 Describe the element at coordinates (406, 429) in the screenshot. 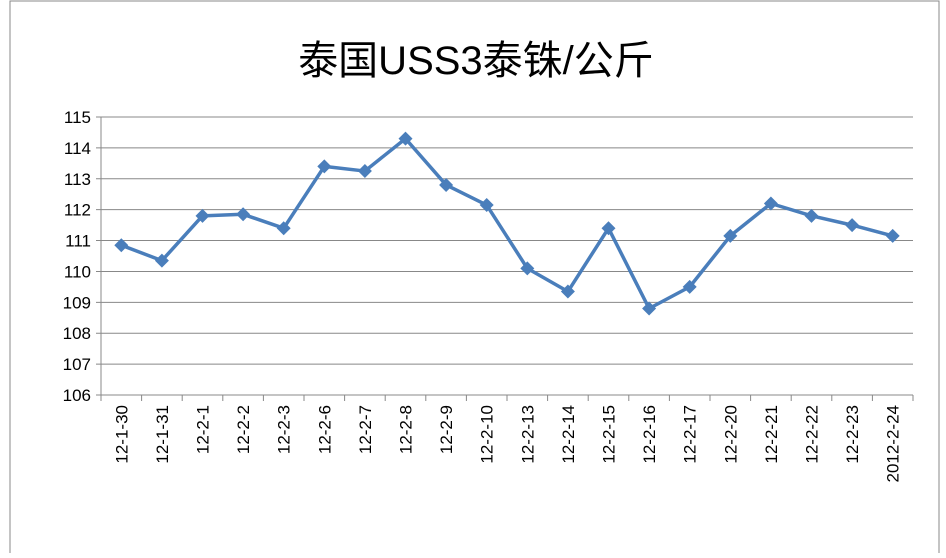

I see `x-tick-label: 12-2-8` at that location.